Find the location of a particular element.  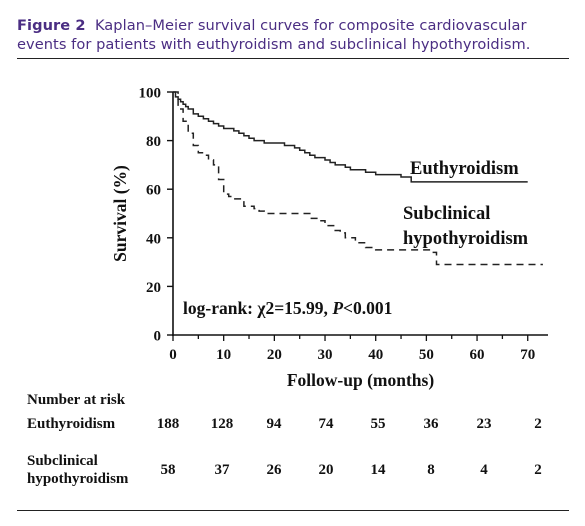

x-tick-label-30: 30 is located at coordinates (325, 355).